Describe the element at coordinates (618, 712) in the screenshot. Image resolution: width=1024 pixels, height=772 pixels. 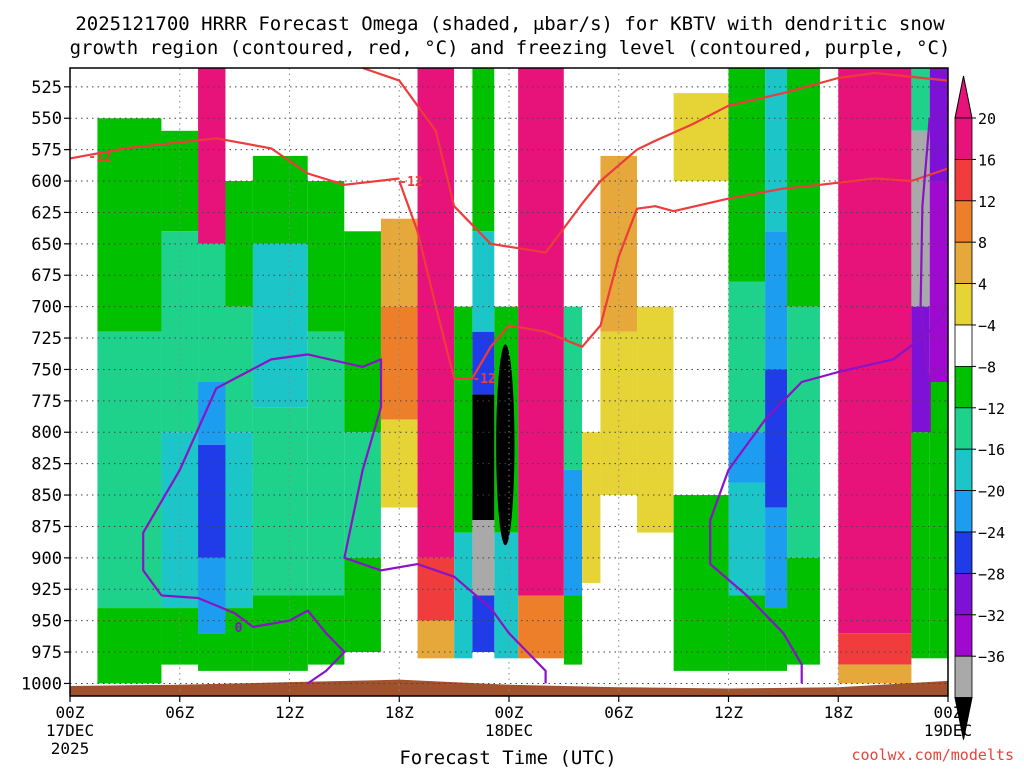
I see `x-tick-label: 06Z` at that location.